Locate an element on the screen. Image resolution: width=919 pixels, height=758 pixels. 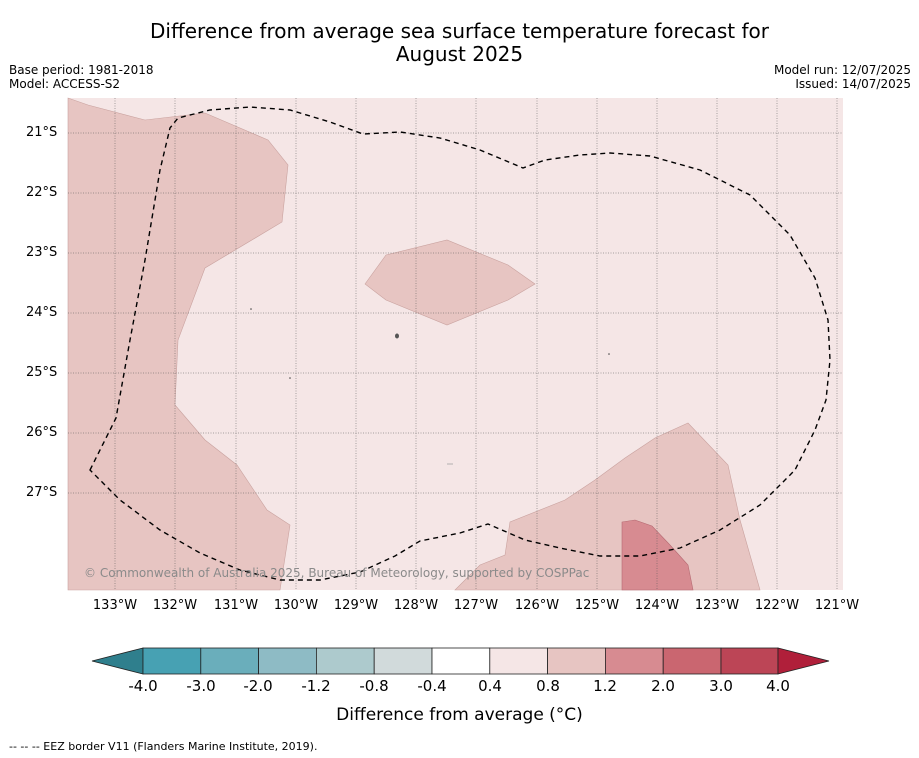
lon-label-126w: 126°W is located at coordinates (537, 605).